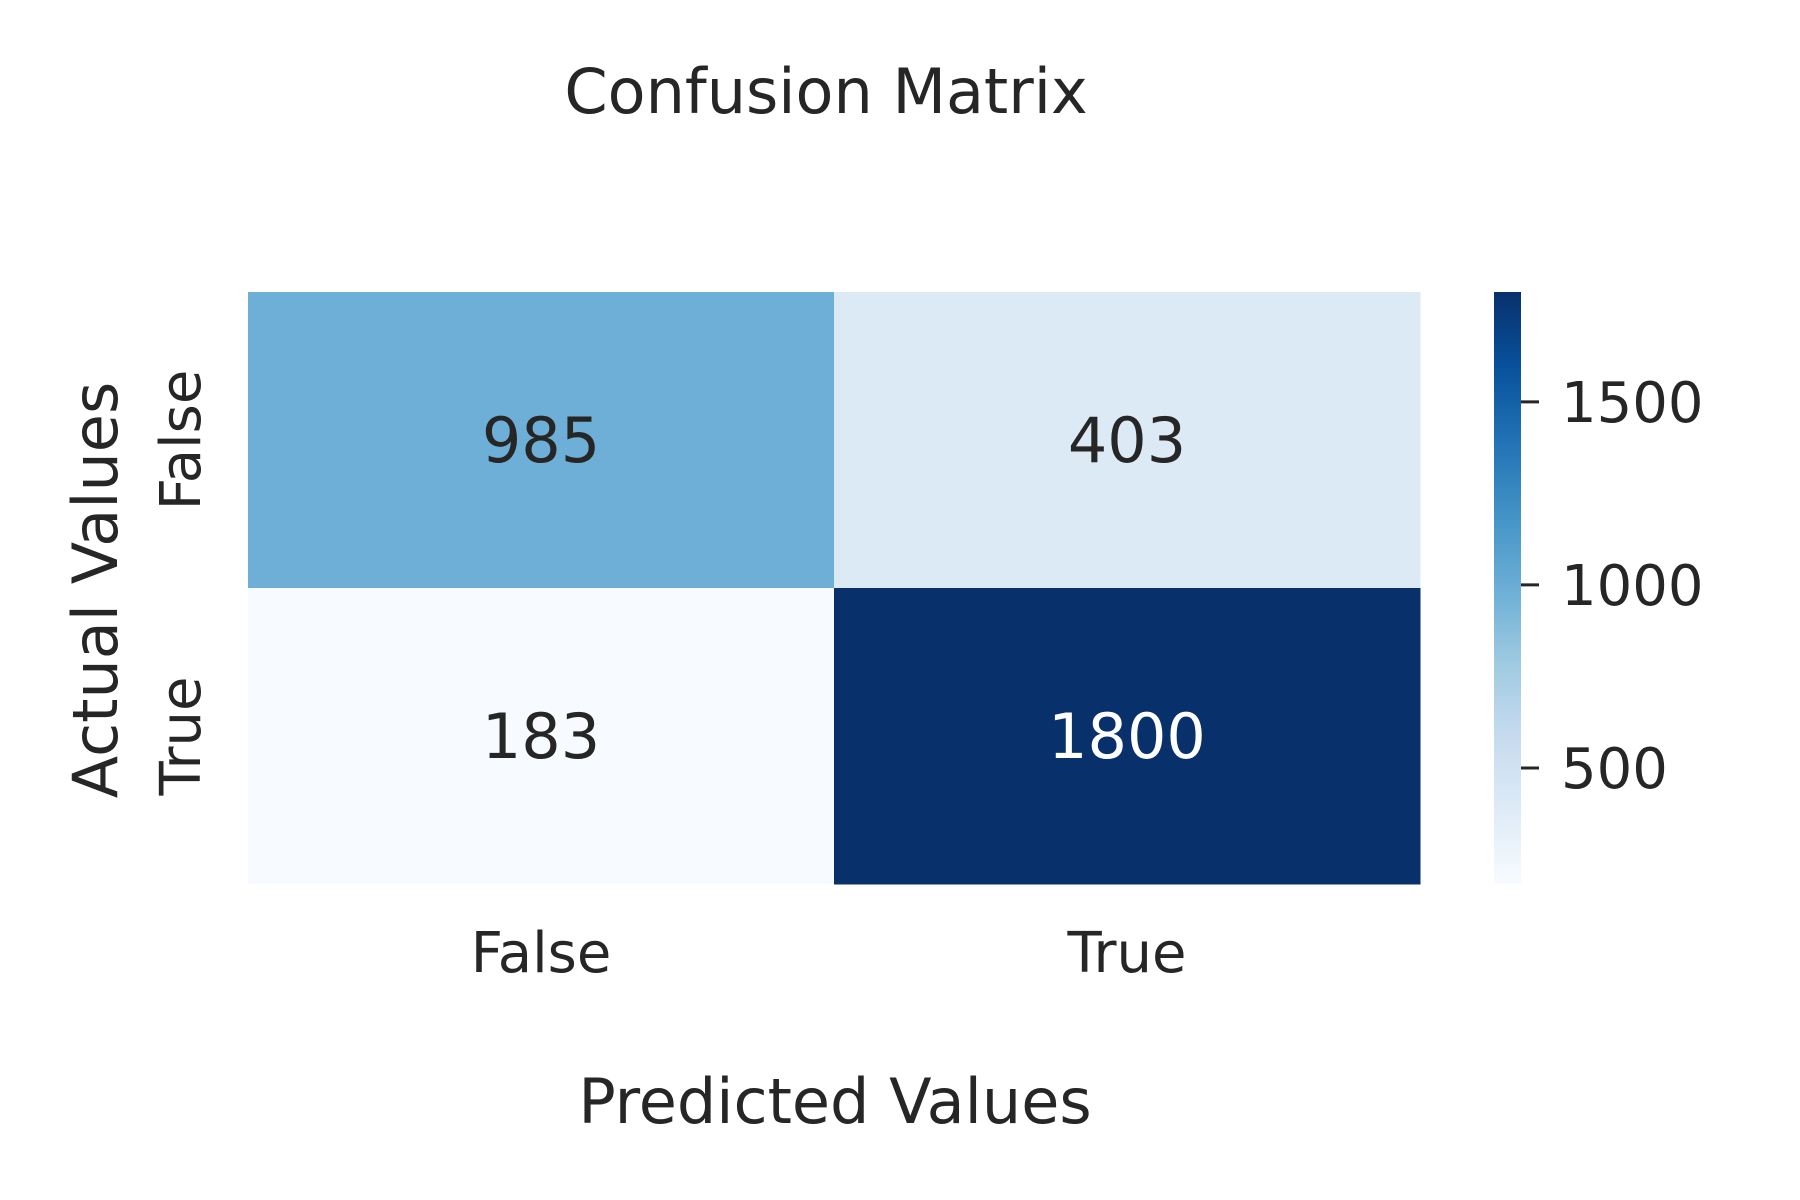 This screenshot has width=1800, height=1200. What do you see at coordinates (181, 440) in the screenshot?
I see `y-tick-label: False` at bounding box center [181, 440].